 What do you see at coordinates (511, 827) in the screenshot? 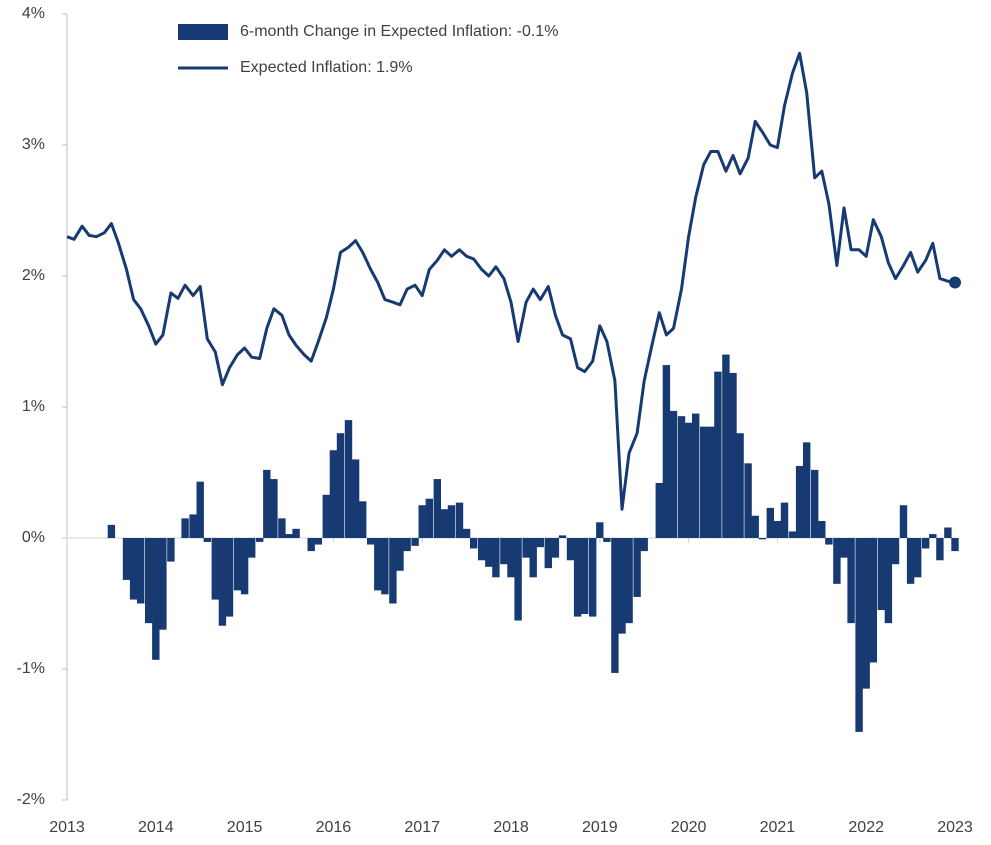
I see `x-tick-label: 2018` at bounding box center [511, 827].